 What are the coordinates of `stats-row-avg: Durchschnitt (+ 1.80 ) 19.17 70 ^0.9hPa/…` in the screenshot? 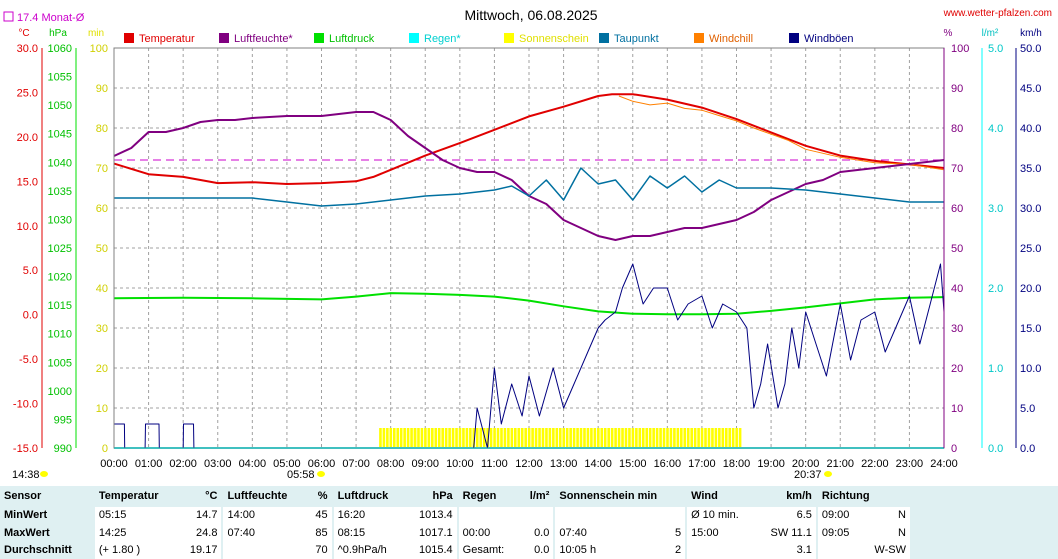 It's located at (529, 550).